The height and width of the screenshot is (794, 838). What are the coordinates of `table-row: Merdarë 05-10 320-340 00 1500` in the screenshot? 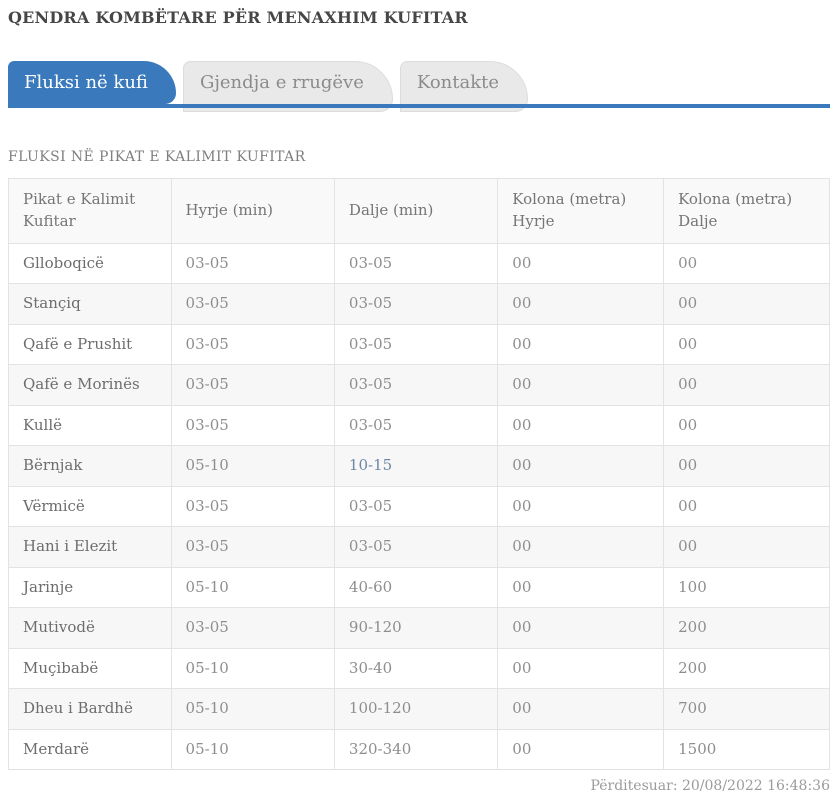 It's located at (419, 749).